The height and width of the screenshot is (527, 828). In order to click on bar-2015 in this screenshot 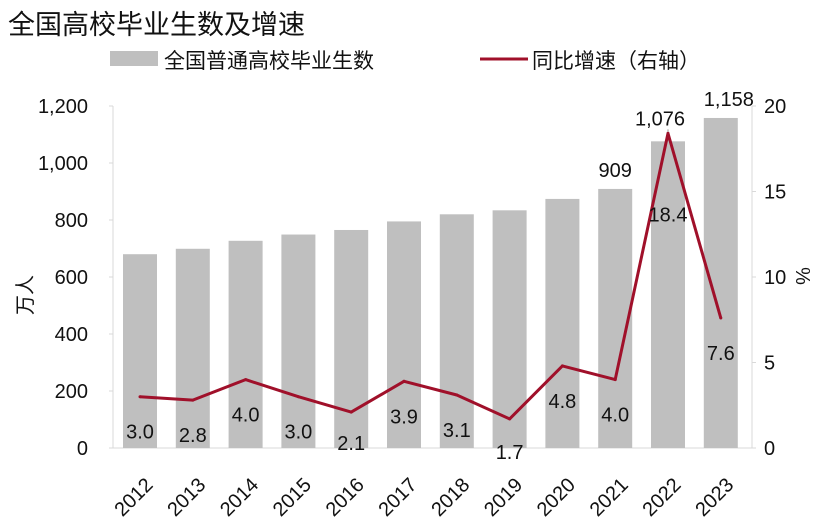, I will do `click(298, 341)`.